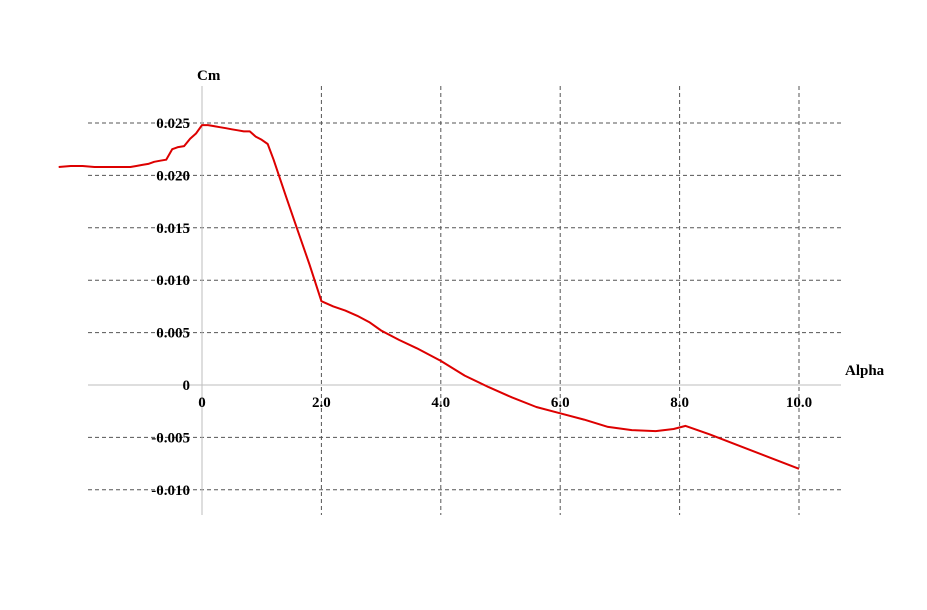 The image size is (927, 610). I want to click on y-tick-label: 0.015, so click(173, 229).